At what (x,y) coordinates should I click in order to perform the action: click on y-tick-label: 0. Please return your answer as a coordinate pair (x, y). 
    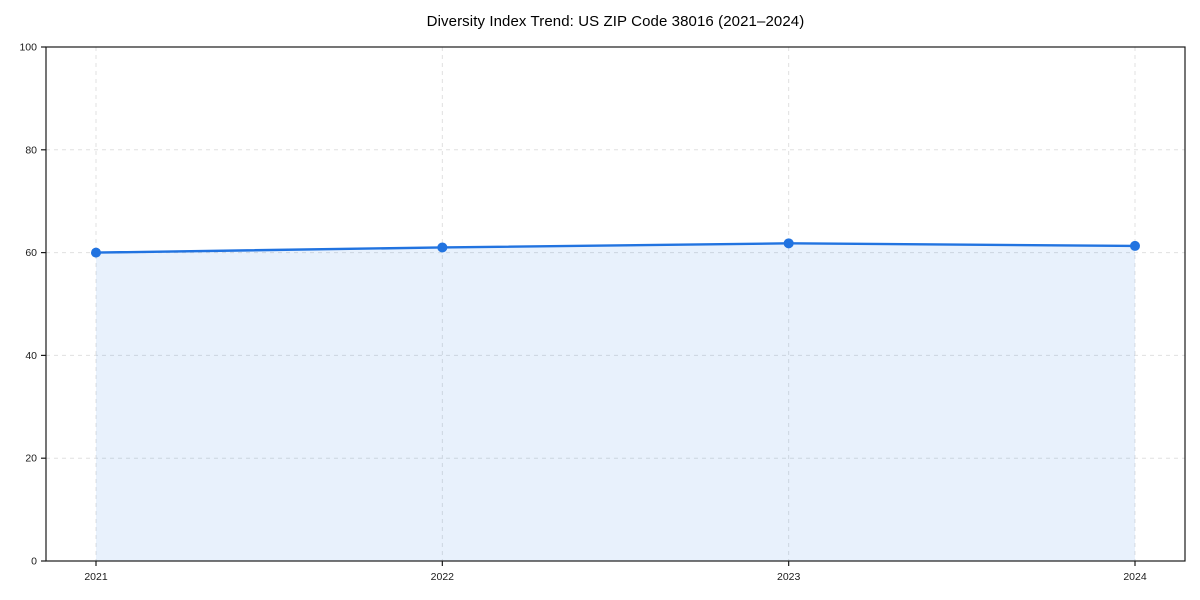
    Looking at the image, I should click on (34, 562).